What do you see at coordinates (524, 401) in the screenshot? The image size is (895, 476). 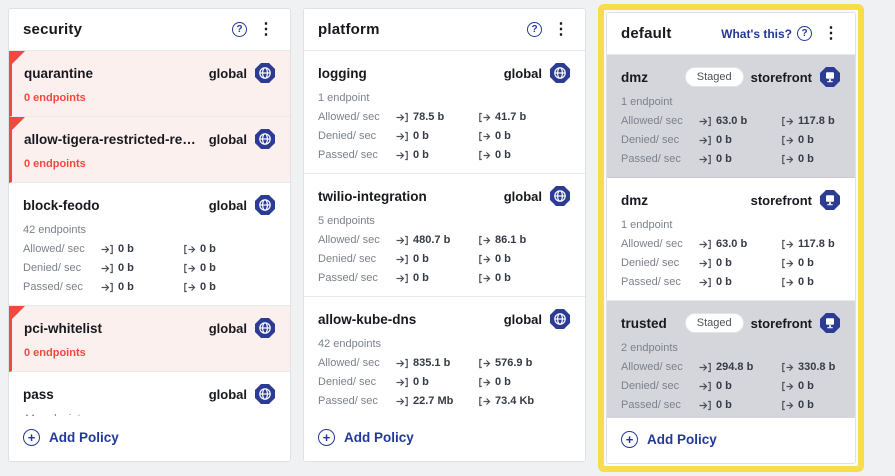 I see `outbound-stat: 73.4 Kb` at bounding box center [524, 401].